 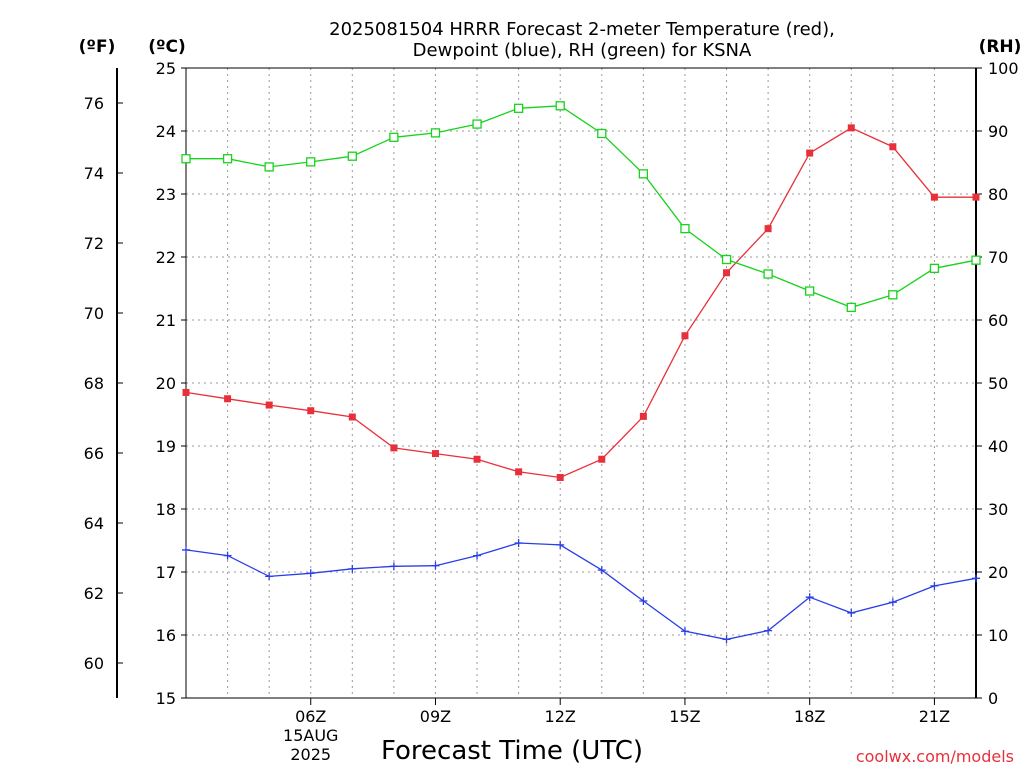 What do you see at coordinates (94, 593) in the screenshot?
I see `fahrenheit-tick-label: 62` at bounding box center [94, 593].